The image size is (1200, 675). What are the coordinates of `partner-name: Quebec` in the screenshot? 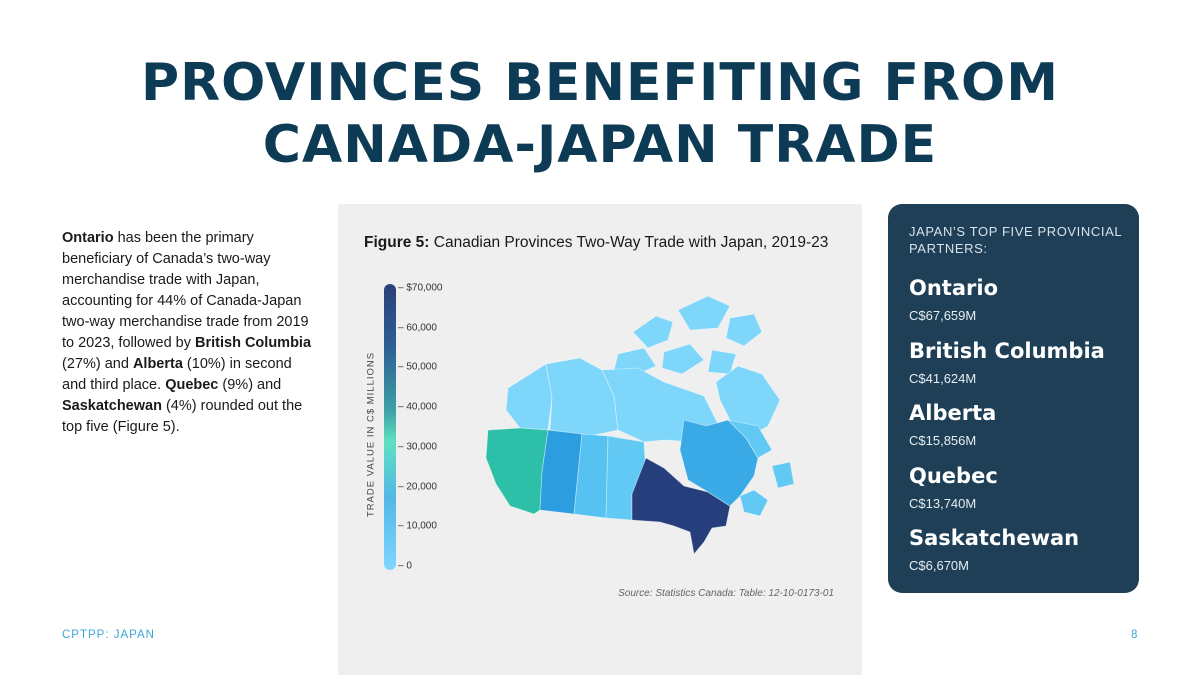 It's located at (953, 475).